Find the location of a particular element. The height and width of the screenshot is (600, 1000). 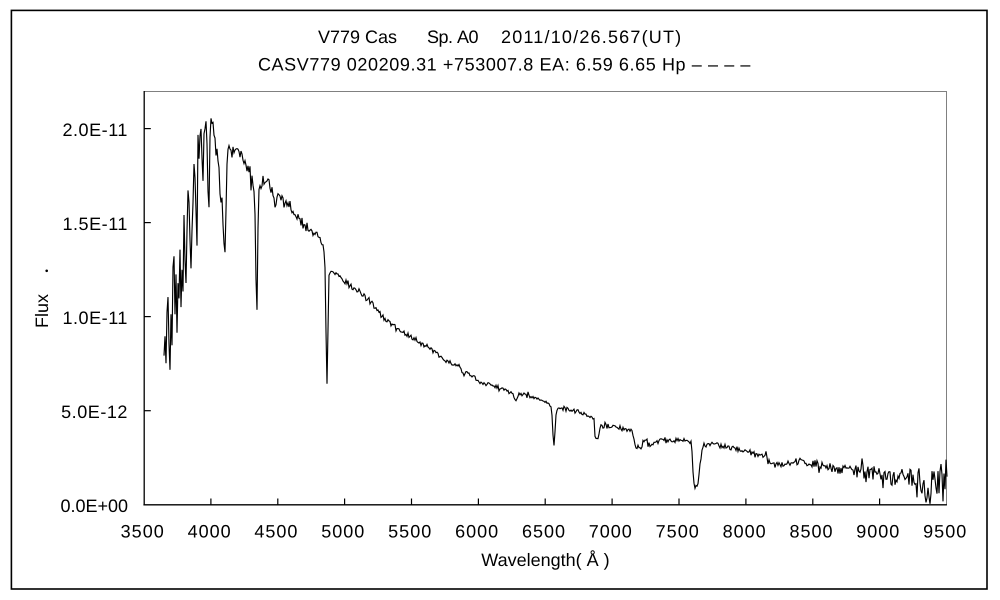

svg-text: 8000 is located at coordinates (745, 531).